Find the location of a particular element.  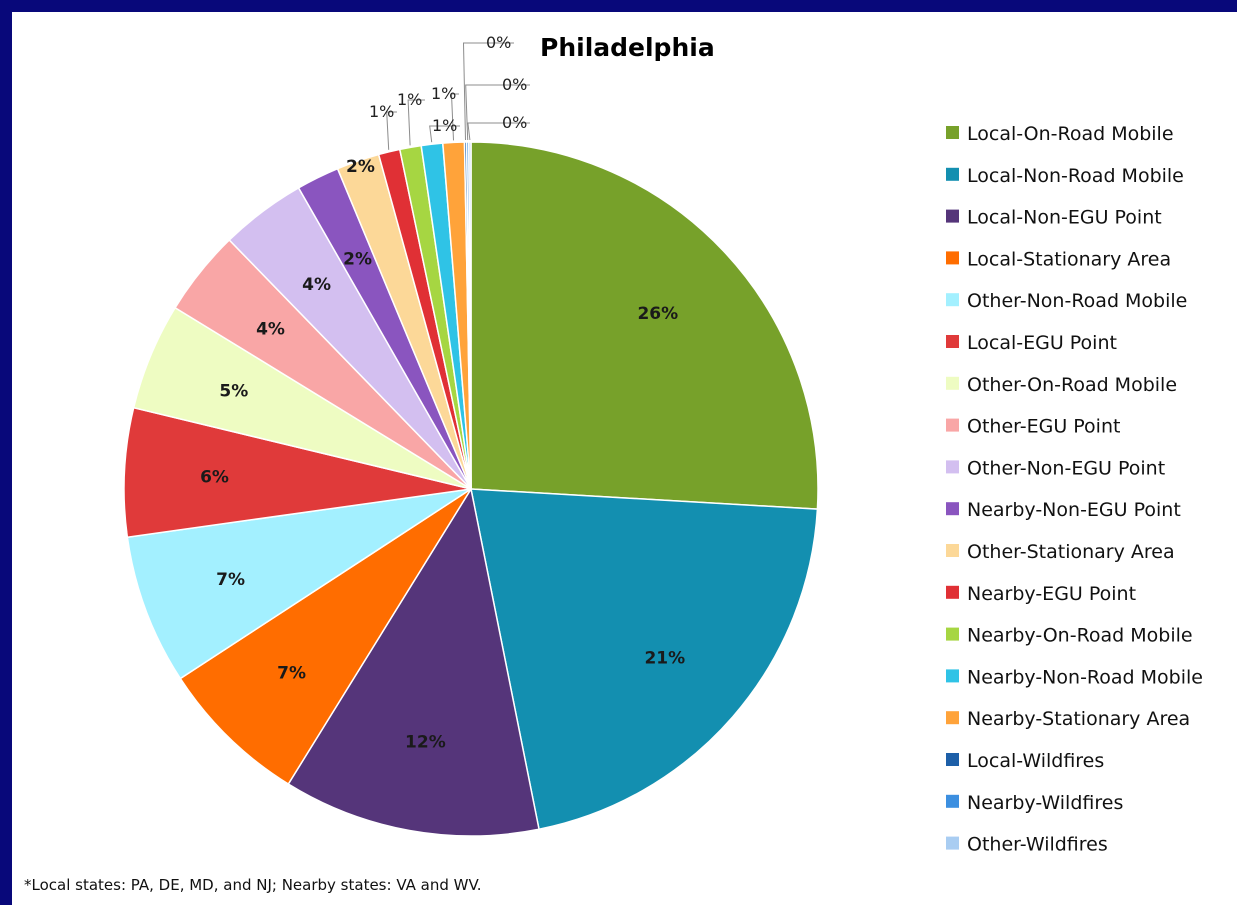

legend-swatch-other-on-road-mobile is located at coordinates (952, 383).